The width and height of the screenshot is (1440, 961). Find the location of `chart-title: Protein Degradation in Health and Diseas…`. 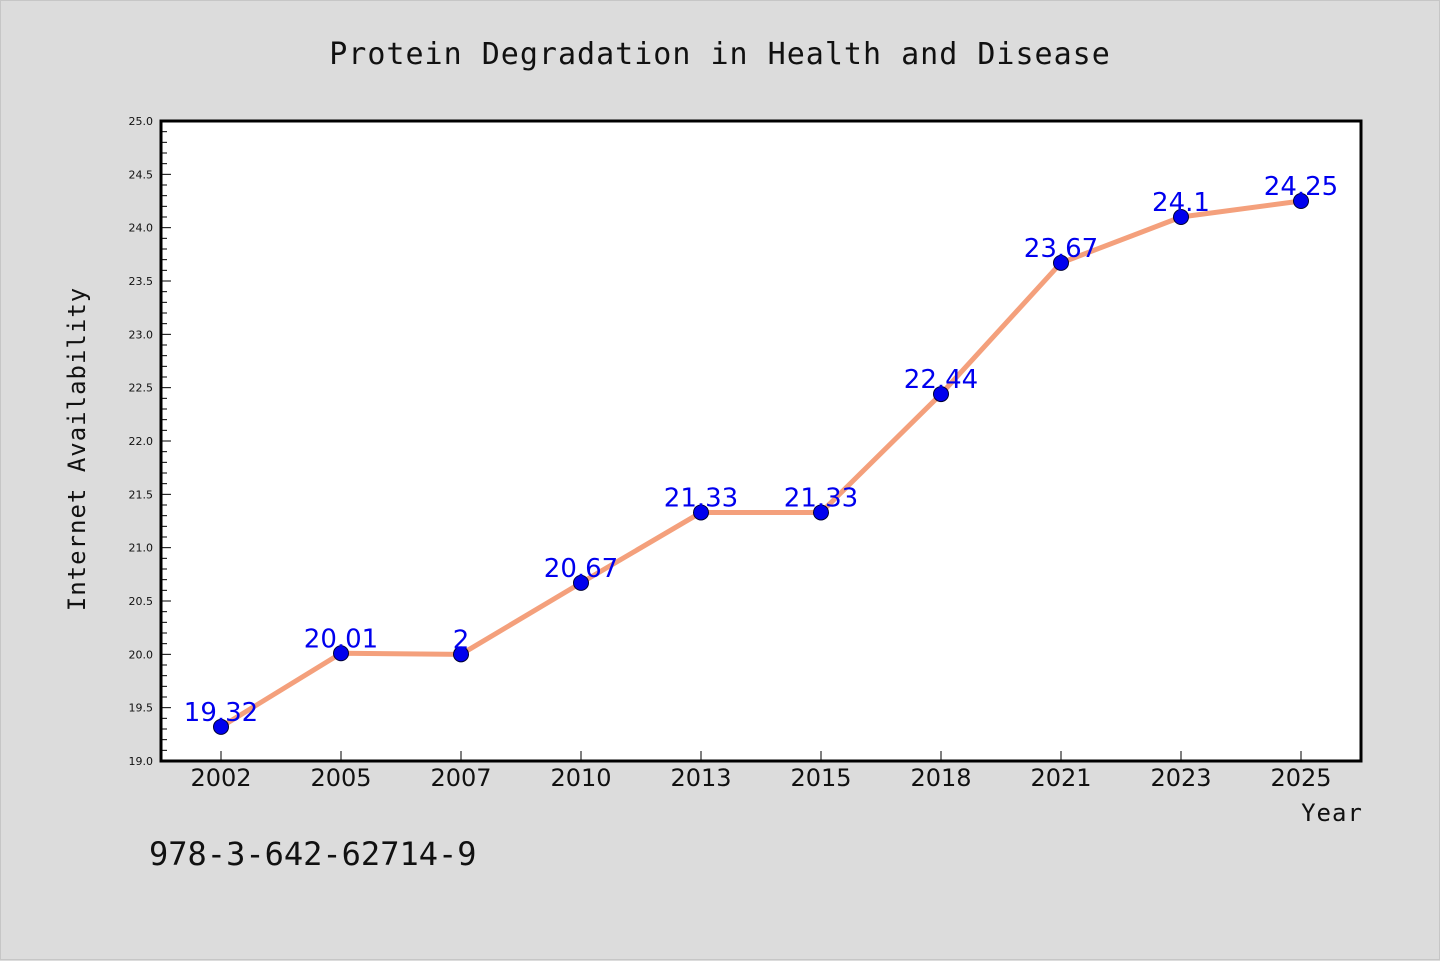

chart-title: Protein Degradation in Health and Diseas… is located at coordinates (720, 54).